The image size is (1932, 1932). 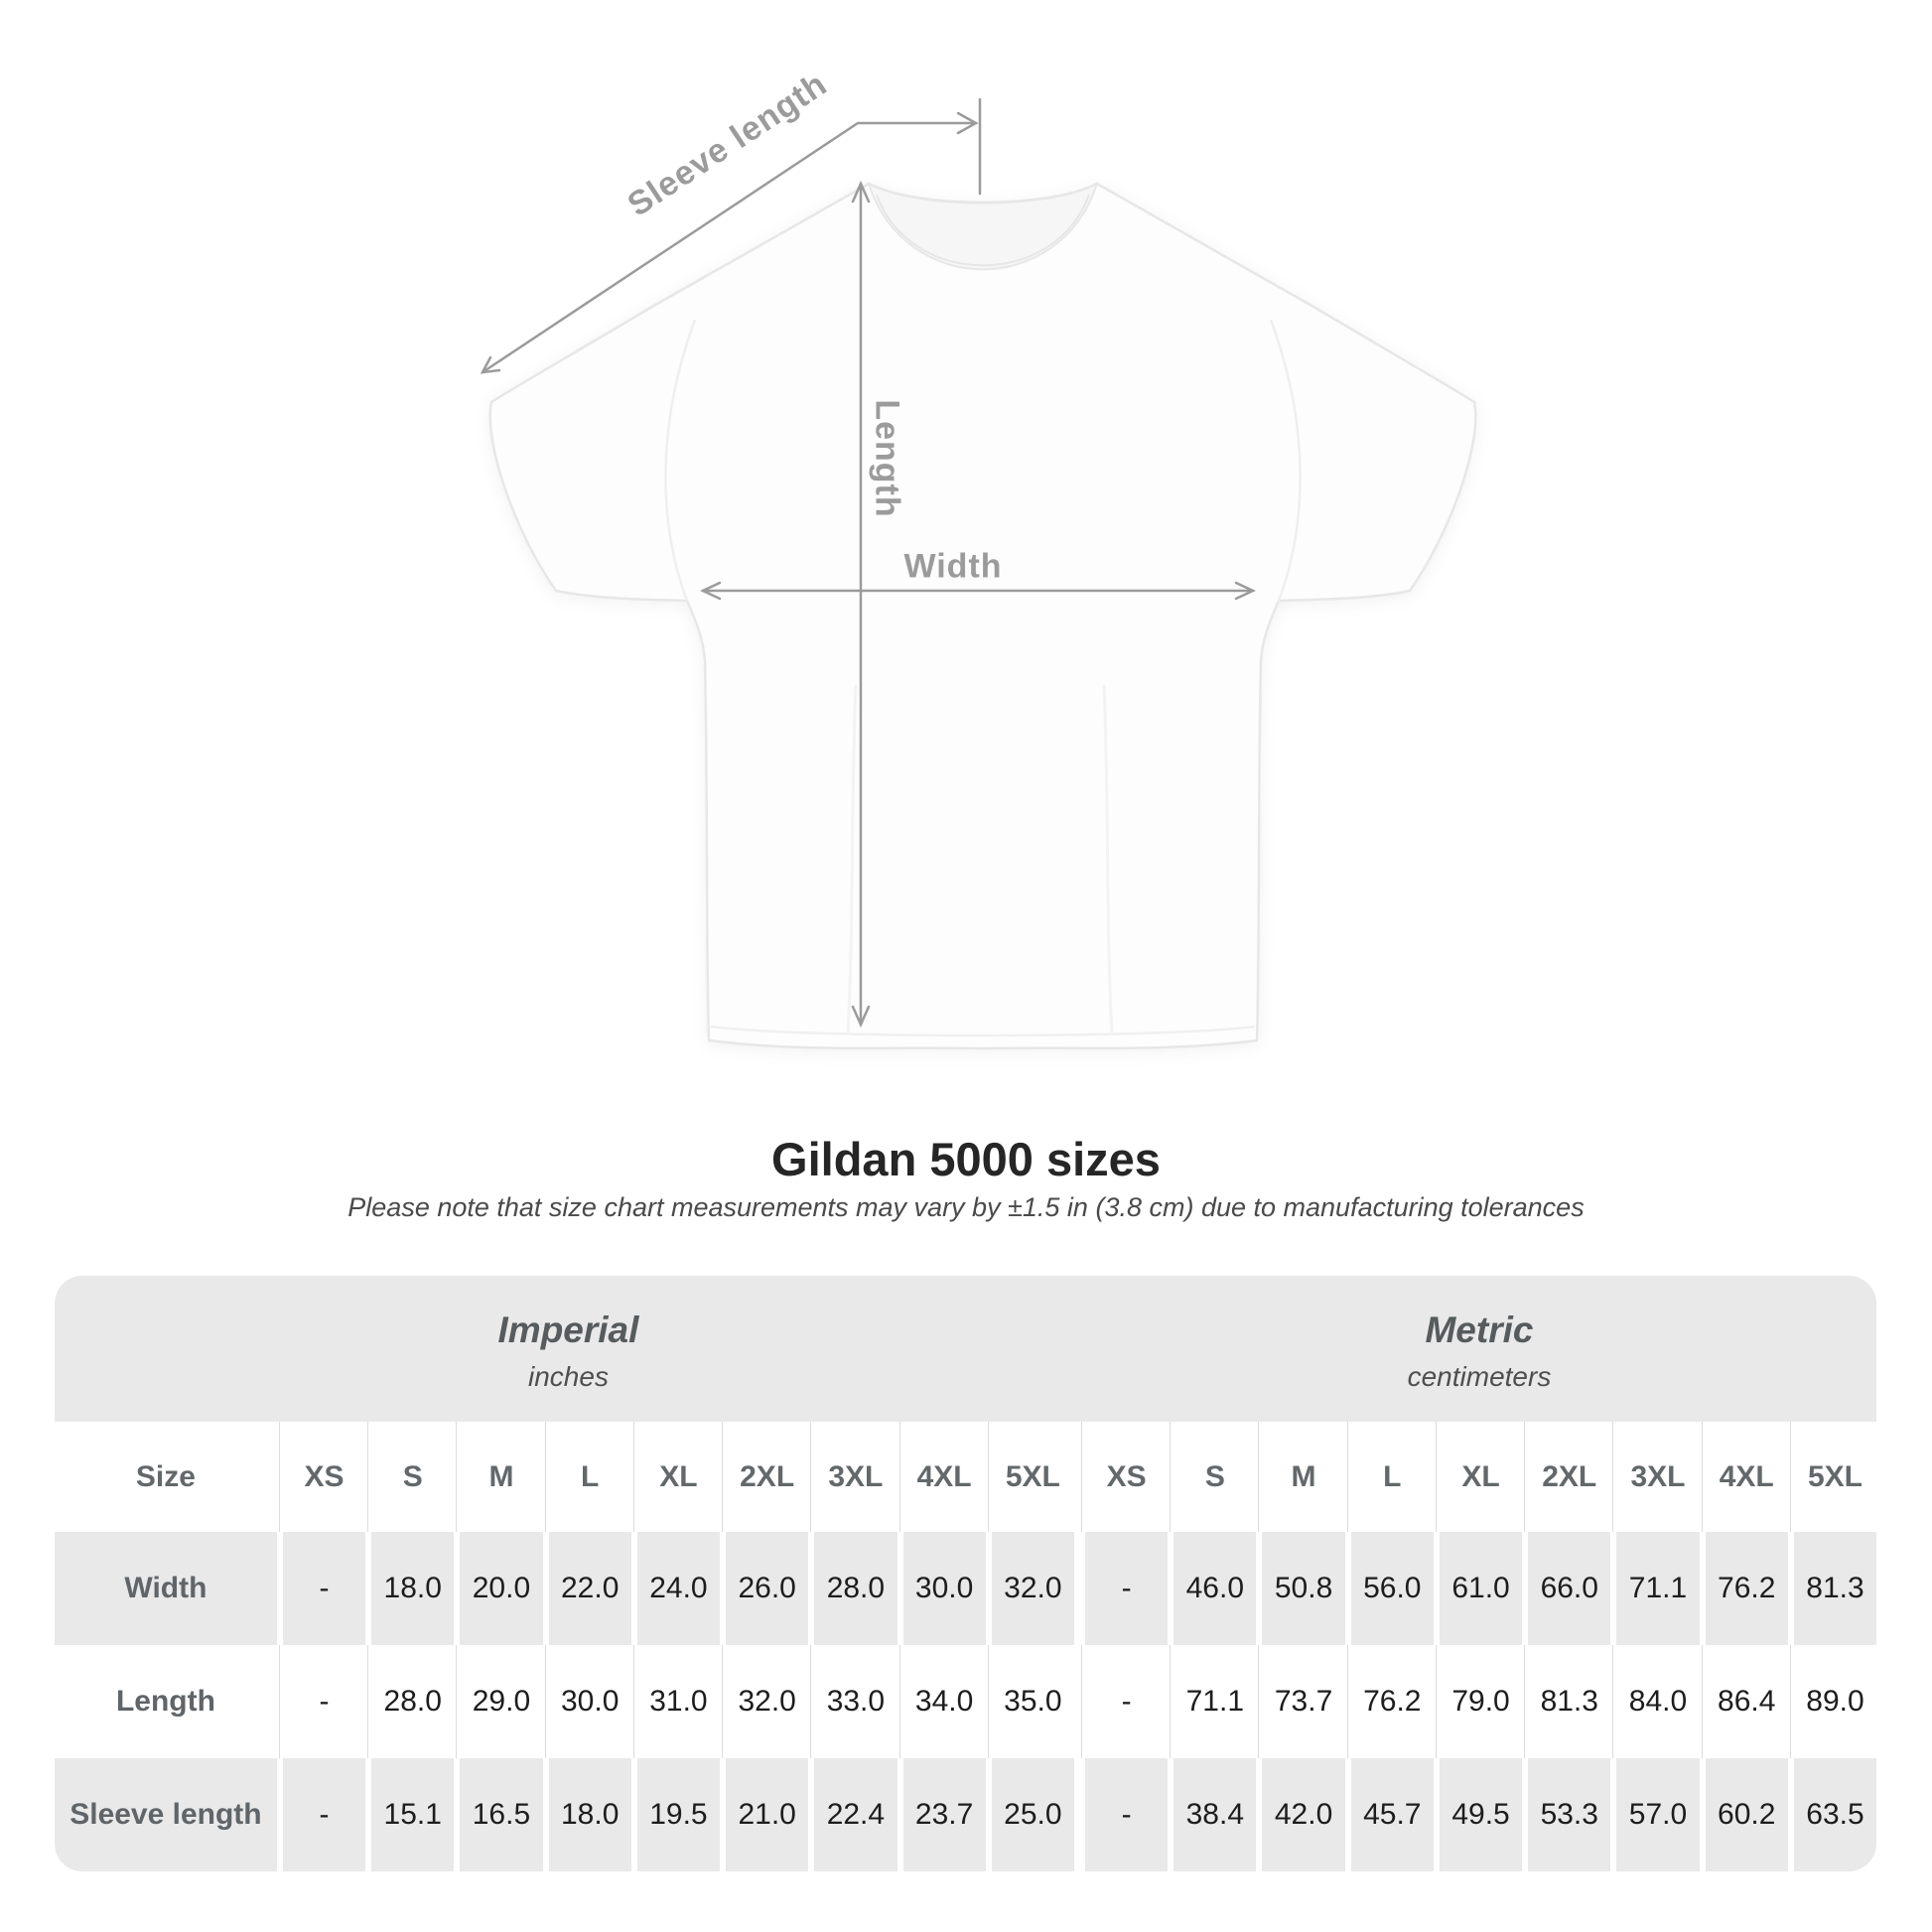 I want to click on size-value-cell: 33.0, so click(x=853, y=1701).